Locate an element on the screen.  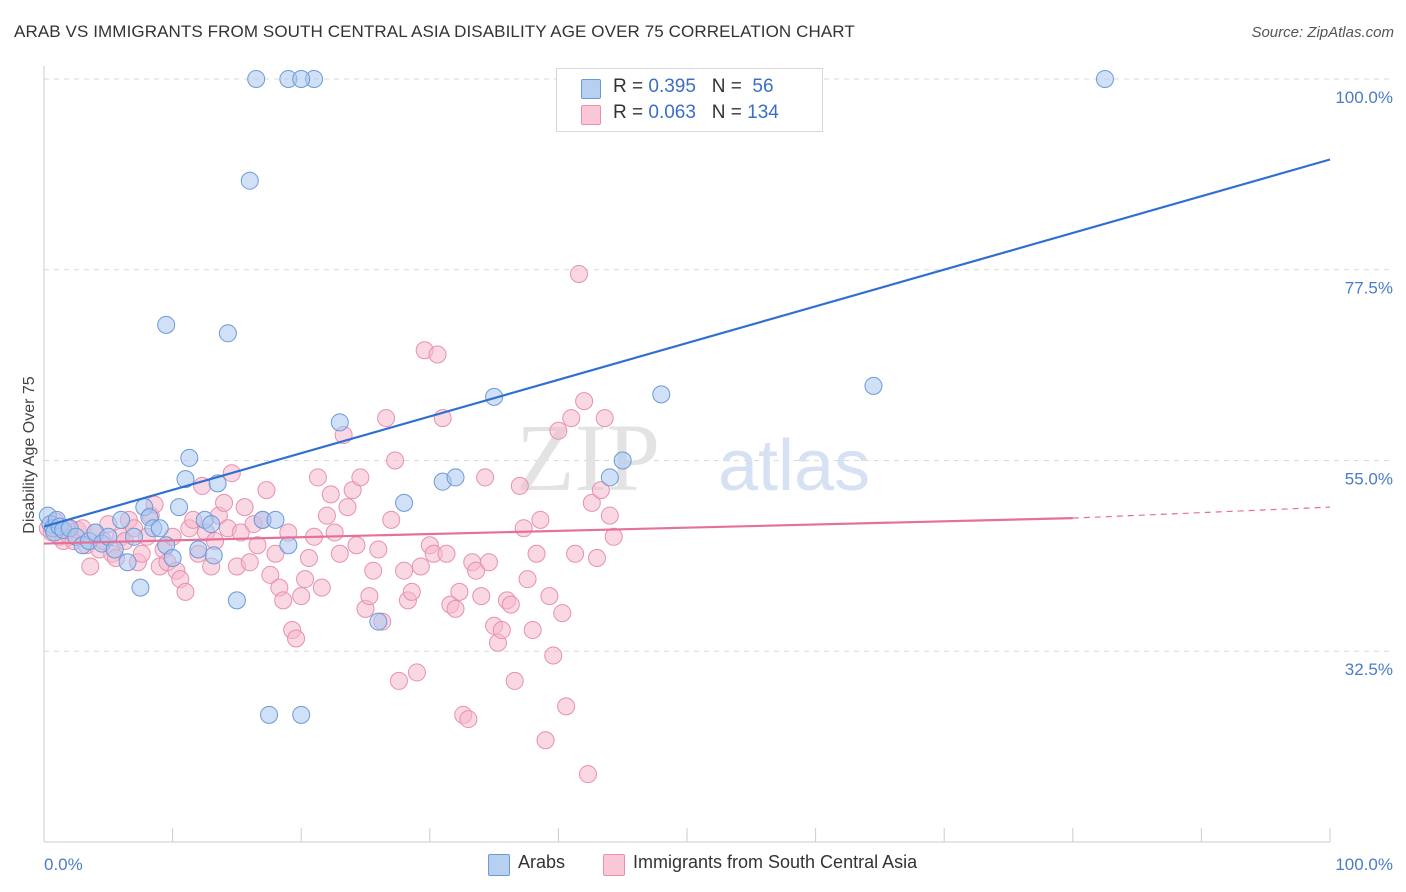
stats-legend: R = 0.395 N = 56 R = 0.063 N = 134 is located at coordinates (689, 100).